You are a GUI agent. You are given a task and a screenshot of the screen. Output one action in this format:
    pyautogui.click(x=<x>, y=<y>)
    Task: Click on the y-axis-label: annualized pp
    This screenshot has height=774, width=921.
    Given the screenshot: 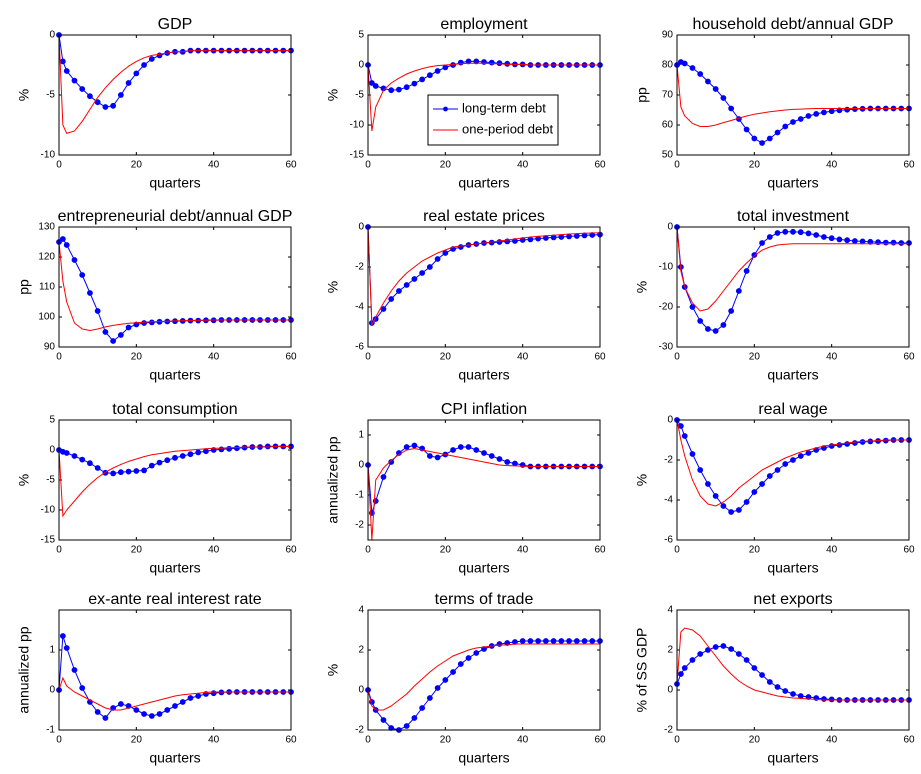 What is the action you would take?
    pyautogui.click(x=24, y=669)
    